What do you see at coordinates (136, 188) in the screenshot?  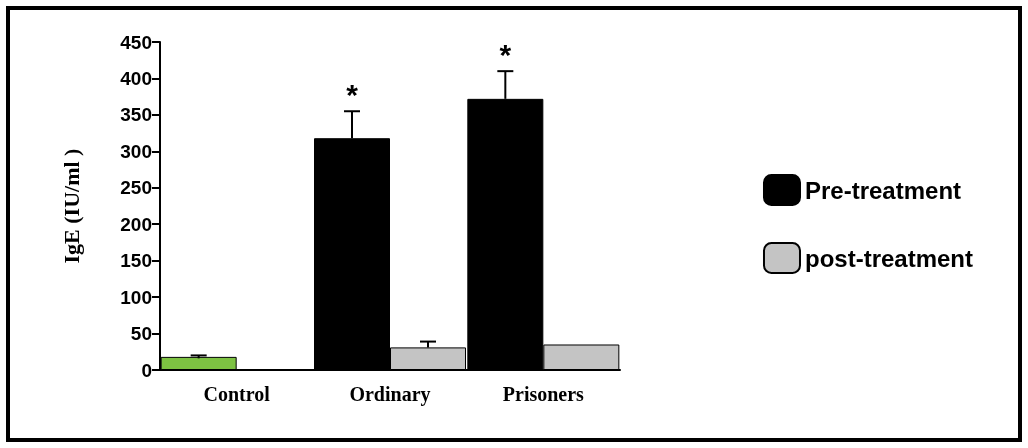 I see `y-tick-label: 250` at bounding box center [136, 188].